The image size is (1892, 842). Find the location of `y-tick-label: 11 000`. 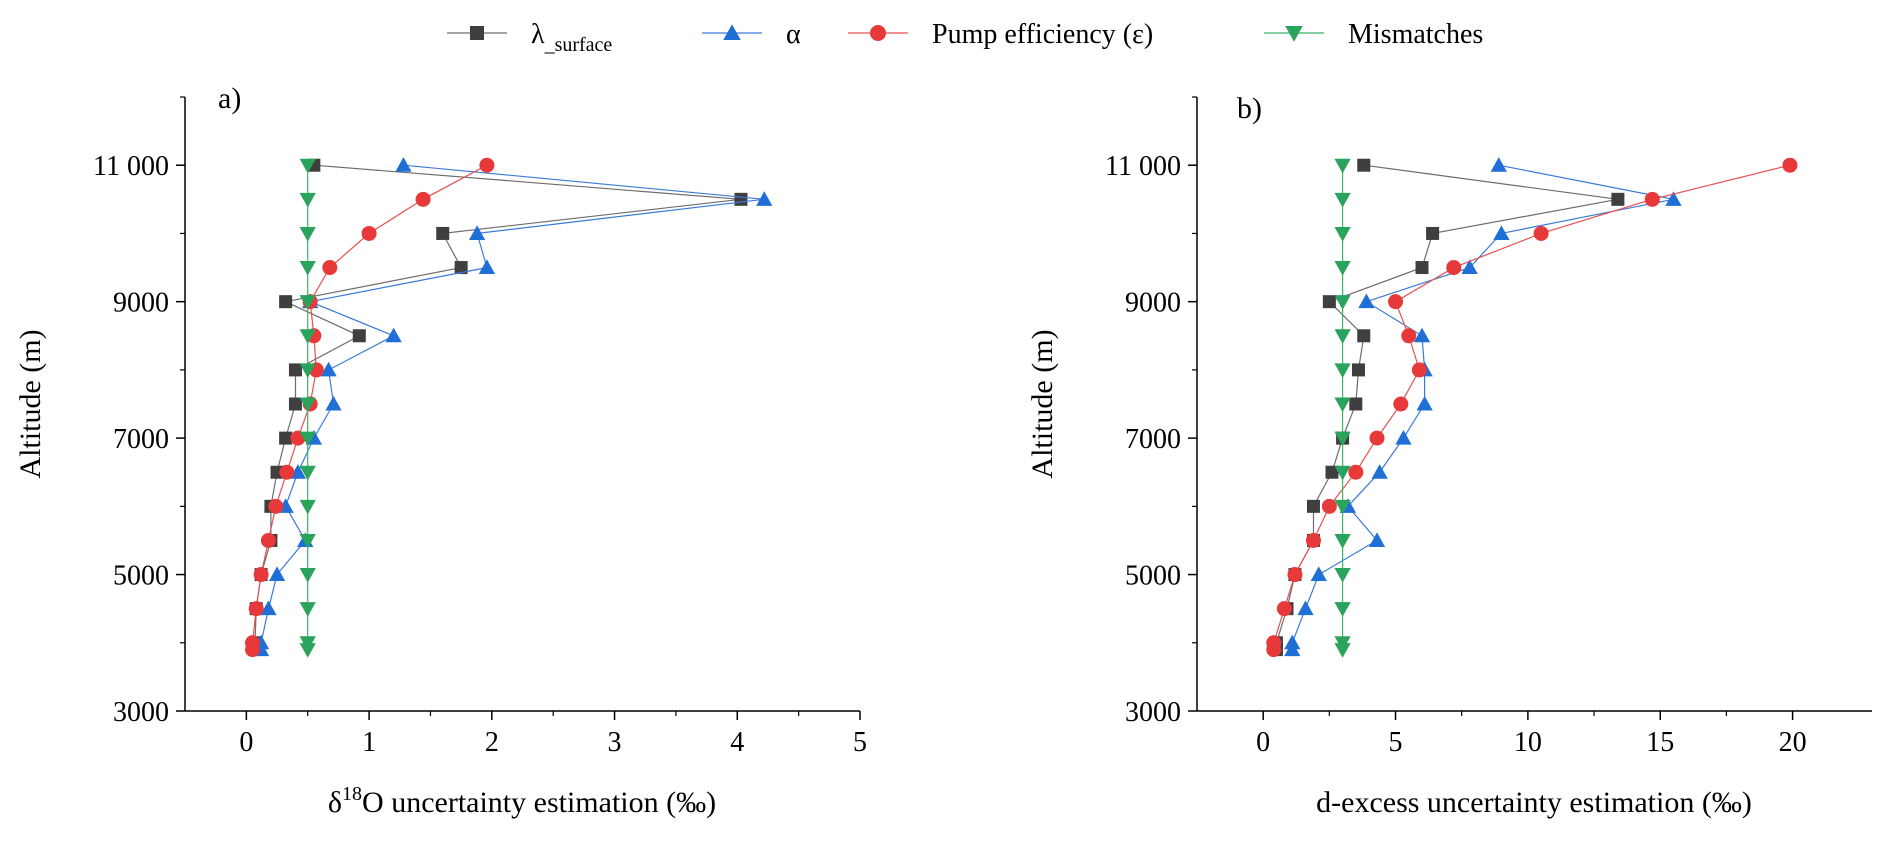

y-tick-label: 11 000 is located at coordinates (131, 166).